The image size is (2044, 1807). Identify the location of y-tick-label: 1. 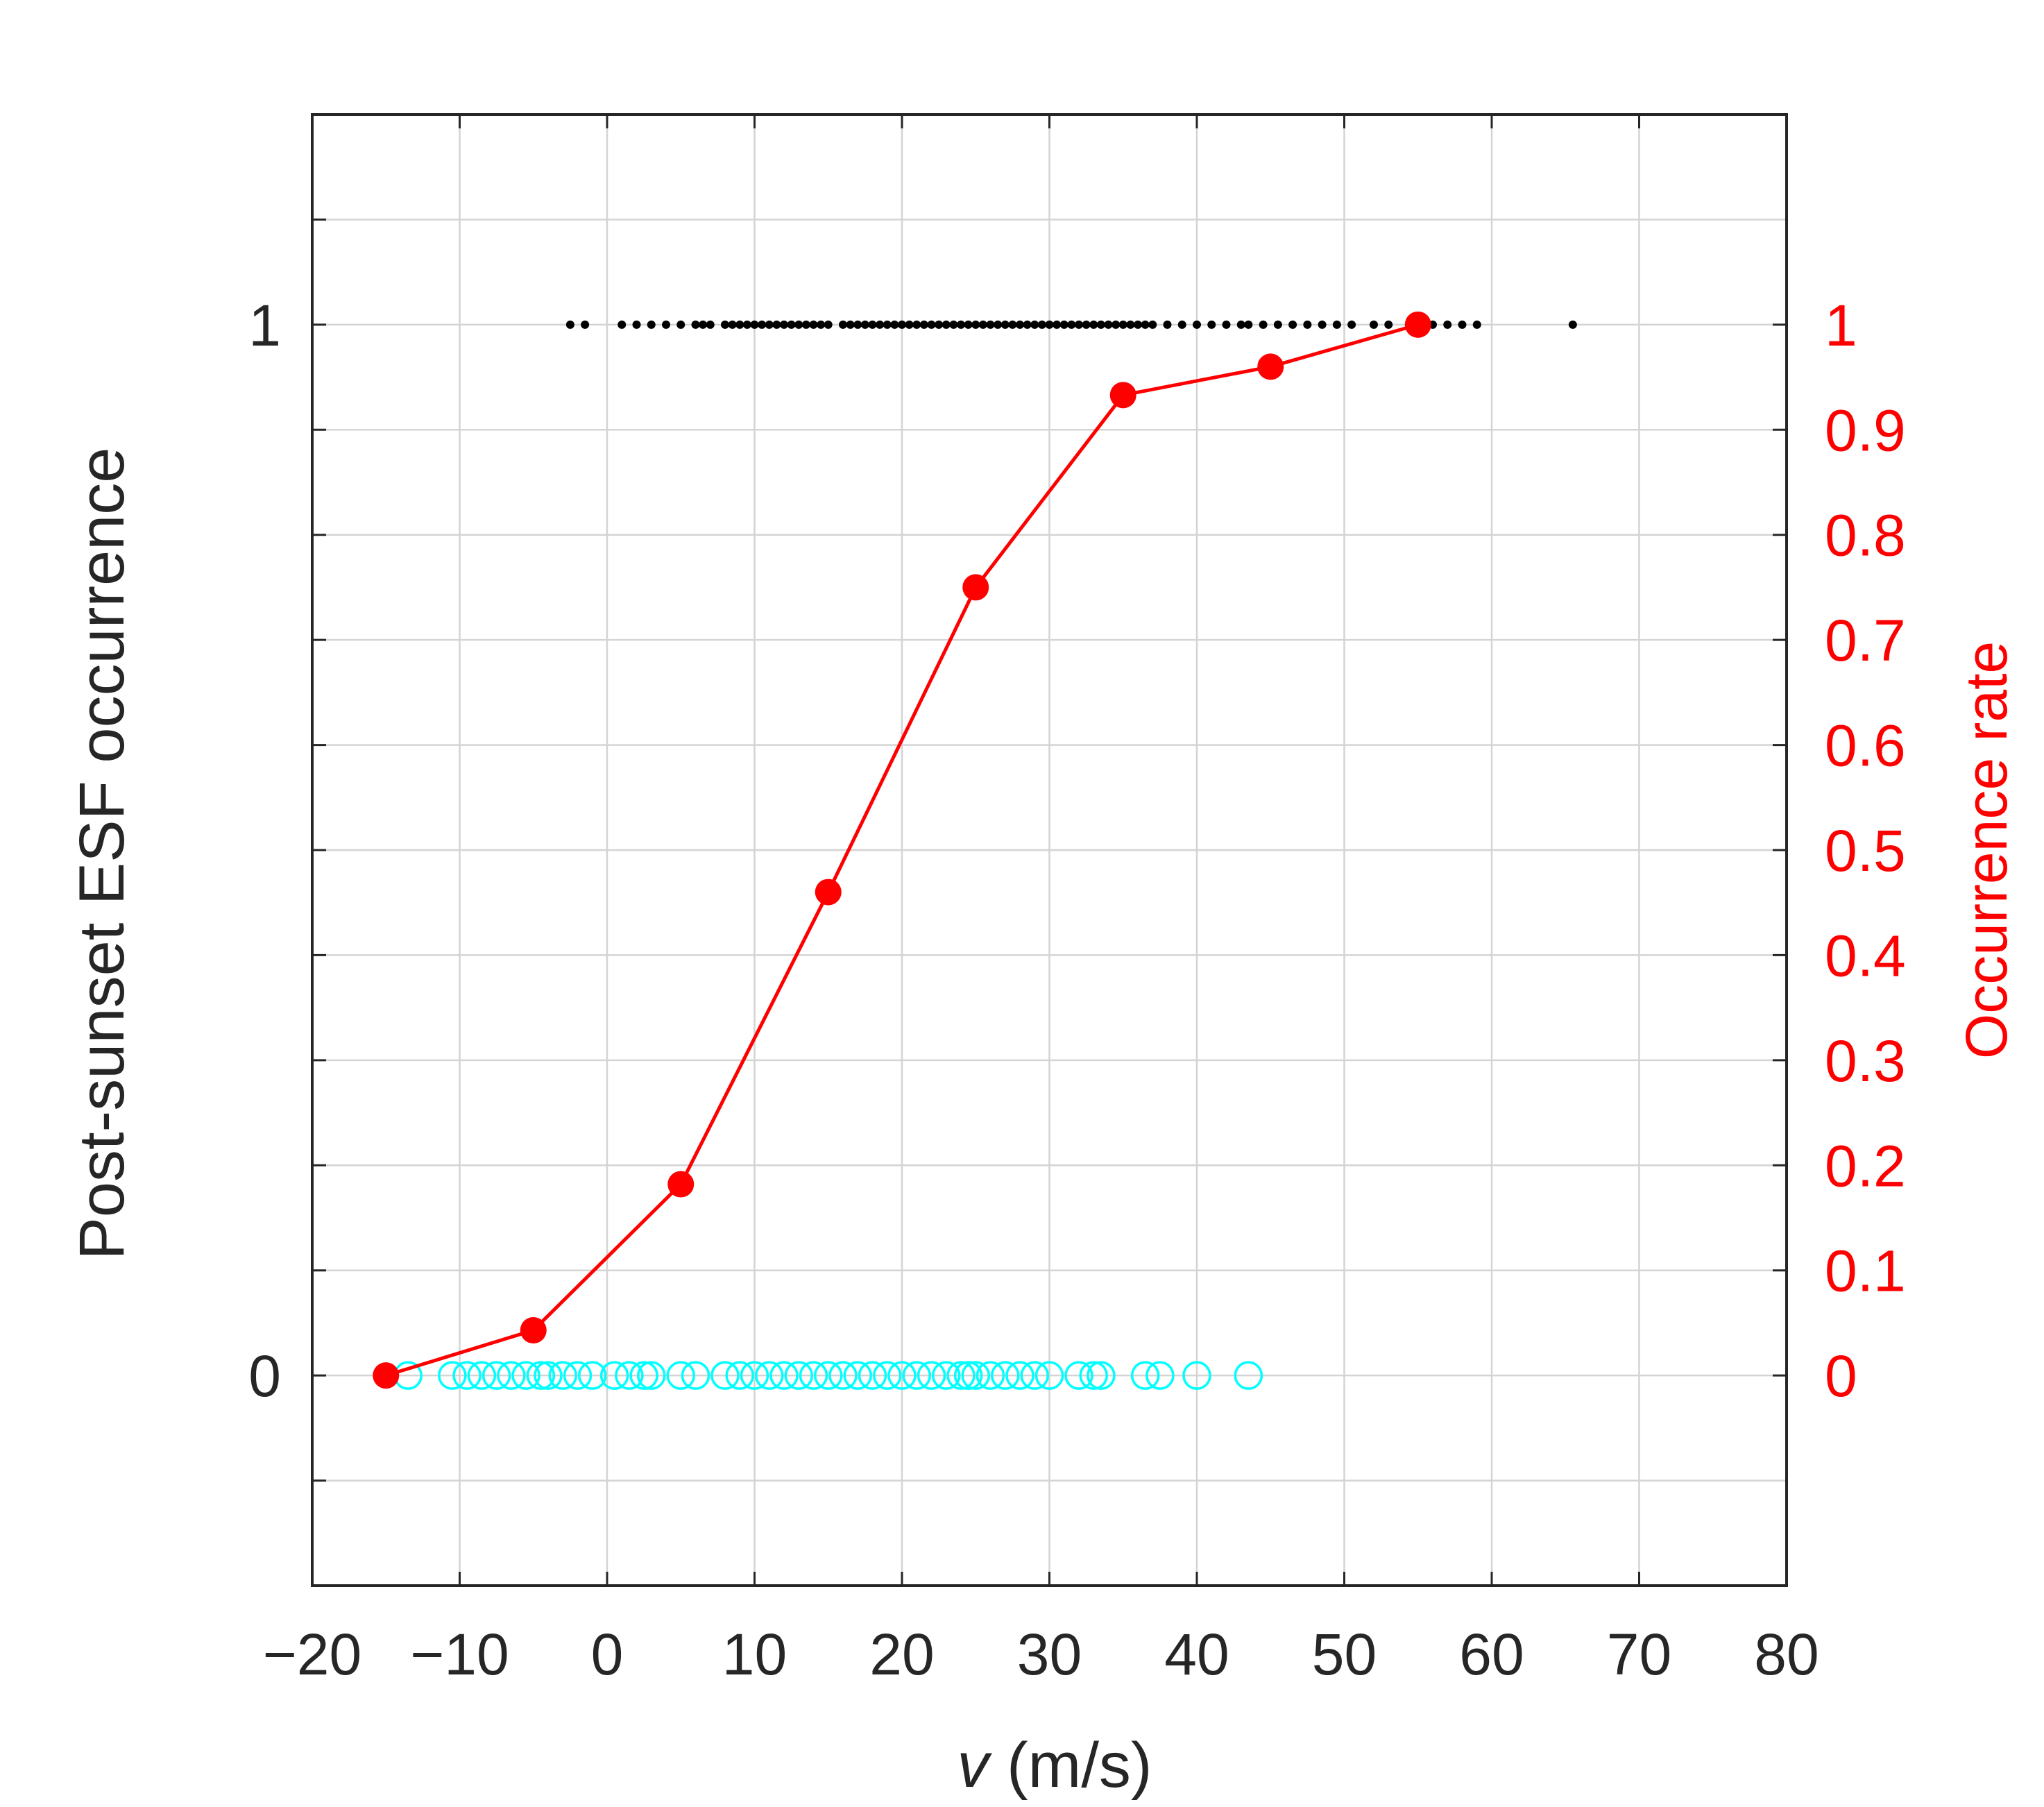
(264, 325).